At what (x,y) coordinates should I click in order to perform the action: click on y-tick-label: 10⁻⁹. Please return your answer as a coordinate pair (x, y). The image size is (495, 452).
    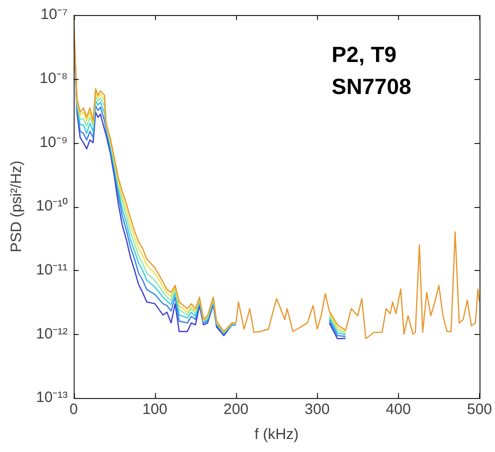
    Looking at the image, I should click on (54, 142).